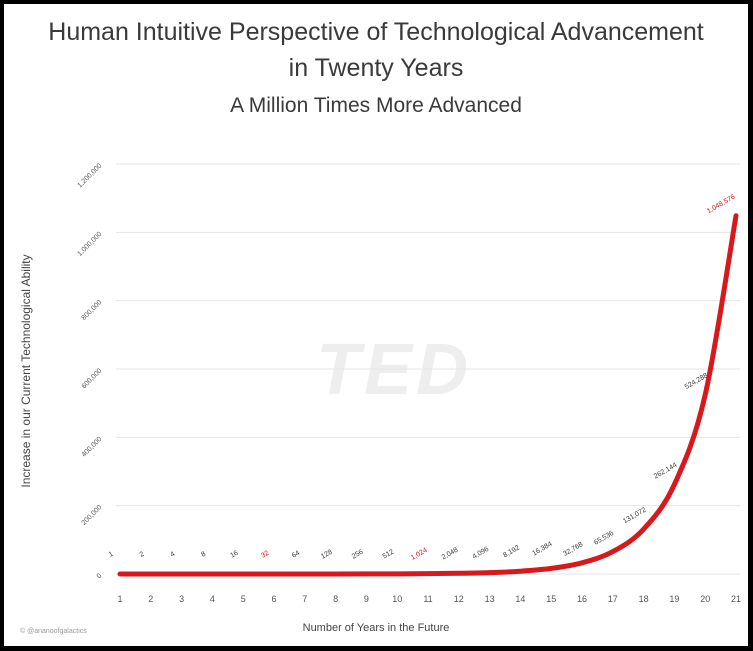 This screenshot has width=753, height=651. What do you see at coordinates (551, 599) in the screenshot?
I see `x-tick-label: 15` at bounding box center [551, 599].